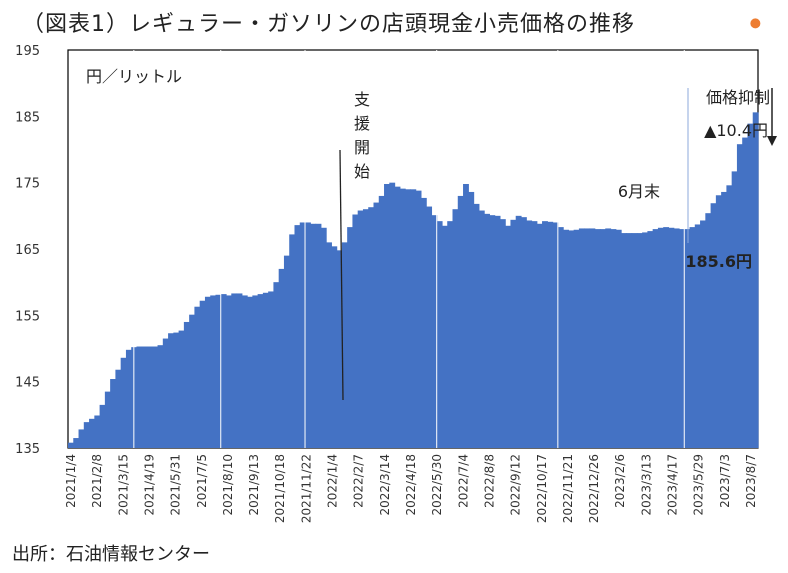 The width and height of the screenshot is (788, 573). I want to click on y-tick-label: 165, so click(27, 250).